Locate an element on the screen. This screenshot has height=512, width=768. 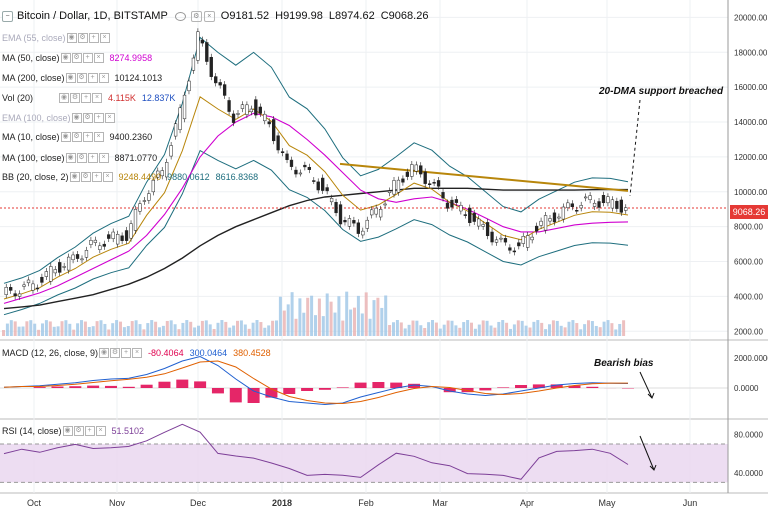
macd-gear-icon: ⚙ is located at coordinates (115, 353).